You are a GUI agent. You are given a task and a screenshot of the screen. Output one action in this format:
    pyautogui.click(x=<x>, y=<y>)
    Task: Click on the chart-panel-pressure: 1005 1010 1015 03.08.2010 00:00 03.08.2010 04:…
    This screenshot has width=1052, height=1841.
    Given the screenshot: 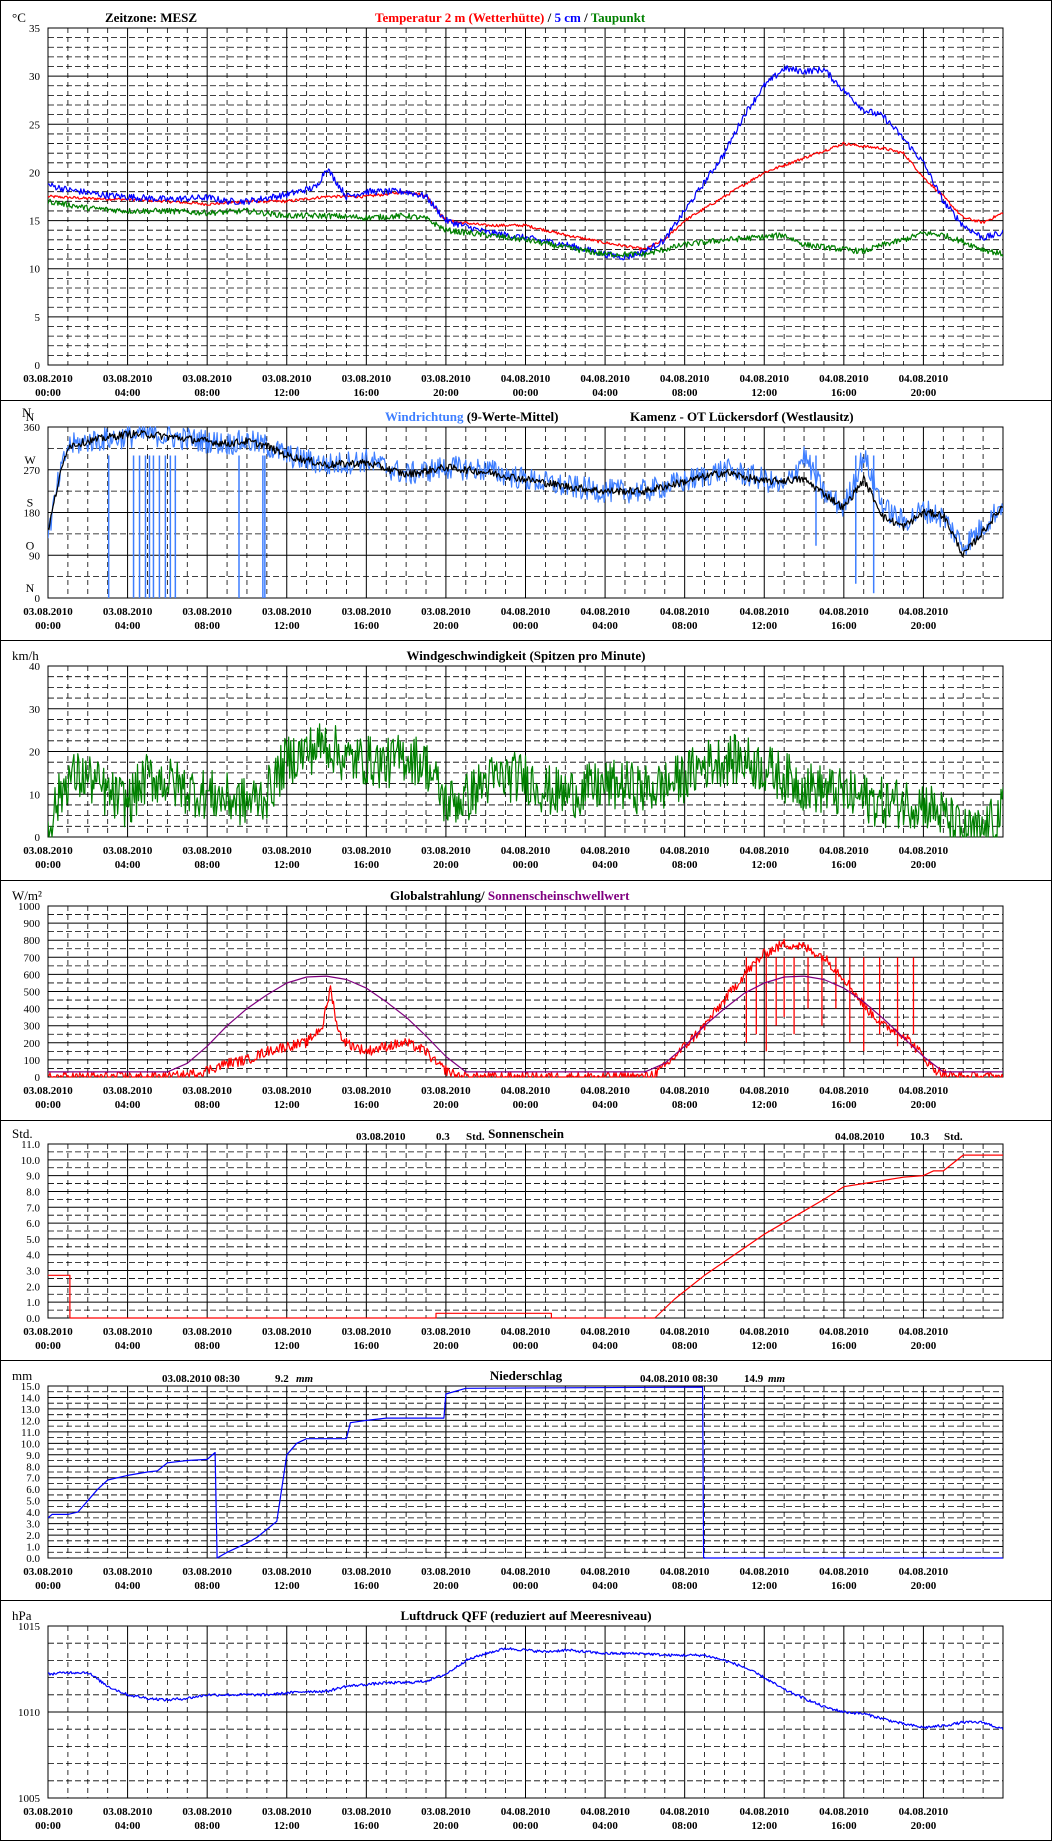 What is the action you would take?
    pyautogui.click(x=526, y=1716)
    